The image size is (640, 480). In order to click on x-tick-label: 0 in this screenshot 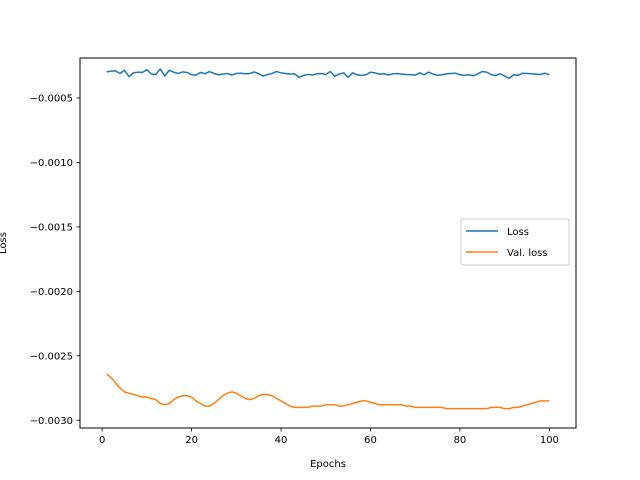, I will do `click(102, 440)`.